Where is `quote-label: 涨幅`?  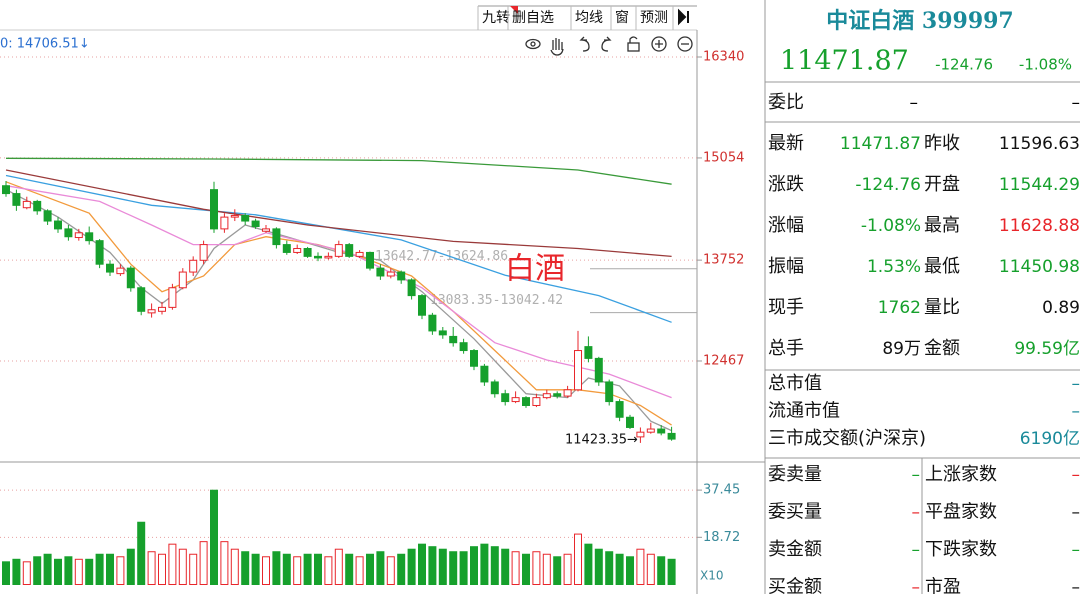 quote-label: 涨幅 is located at coordinates (786, 225).